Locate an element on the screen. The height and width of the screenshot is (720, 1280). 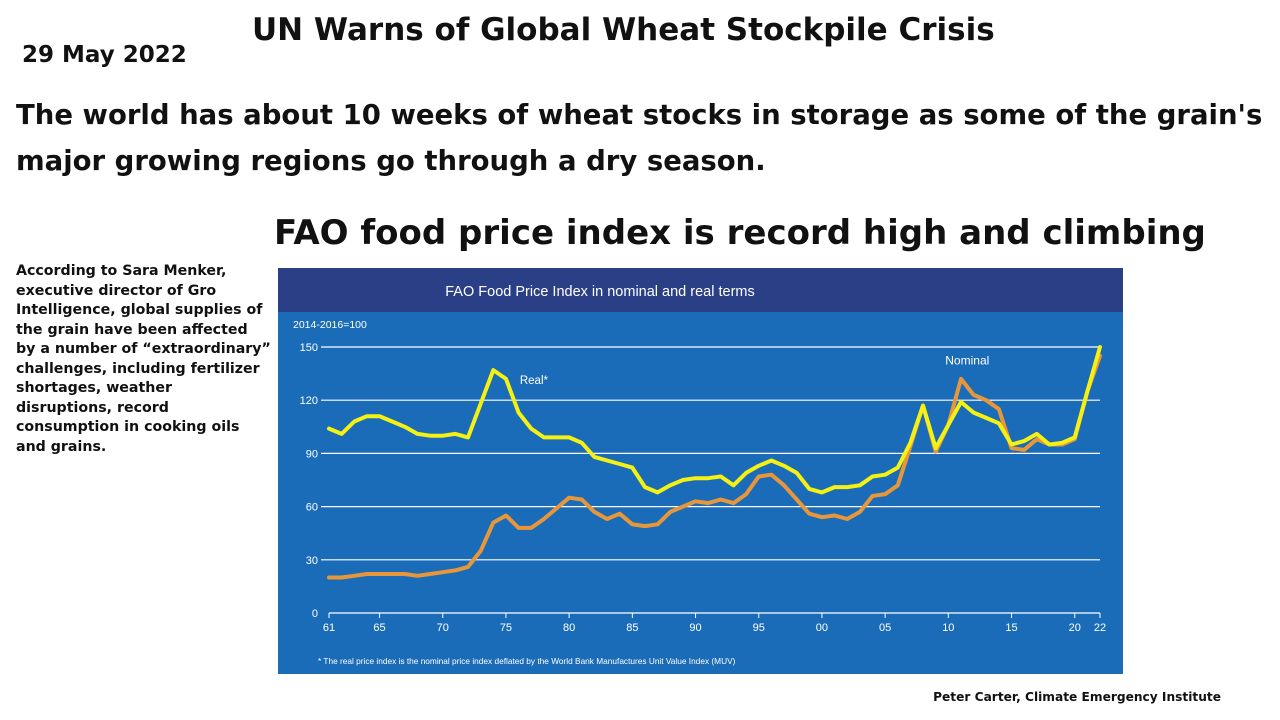
x-tick-label: 15 is located at coordinates (1011, 628).